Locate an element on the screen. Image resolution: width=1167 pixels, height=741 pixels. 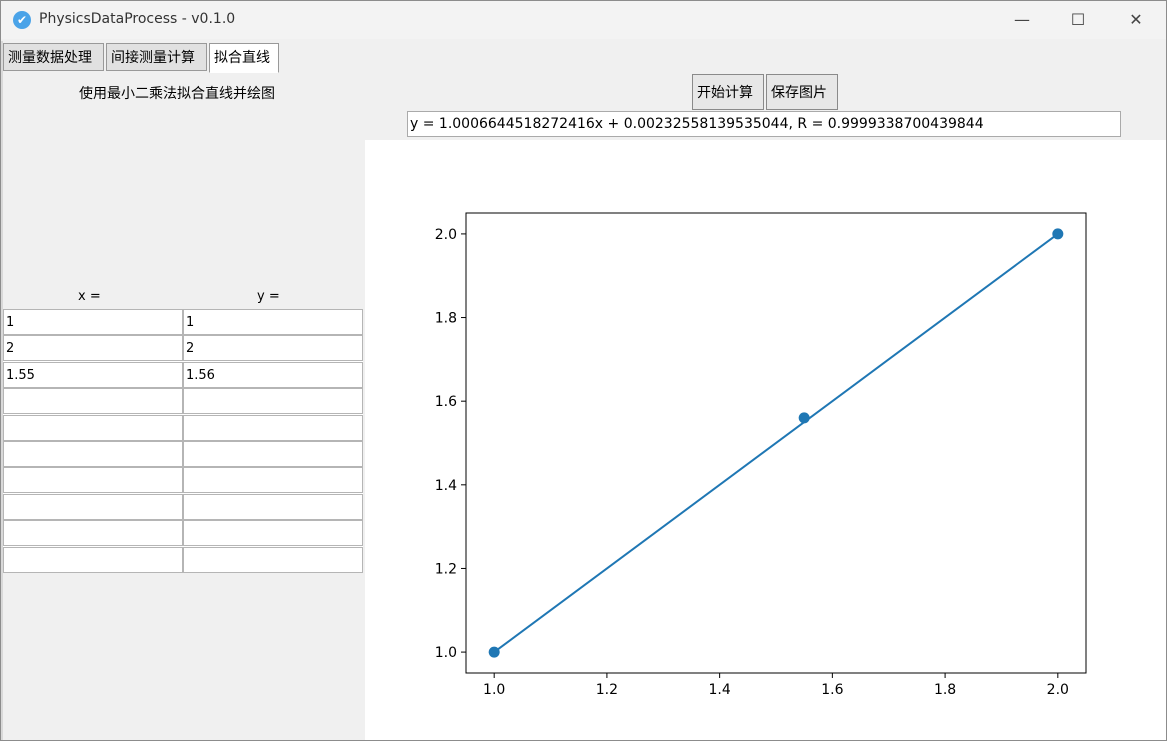
table-cell-x: 2 is located at coordinates (93, 348).